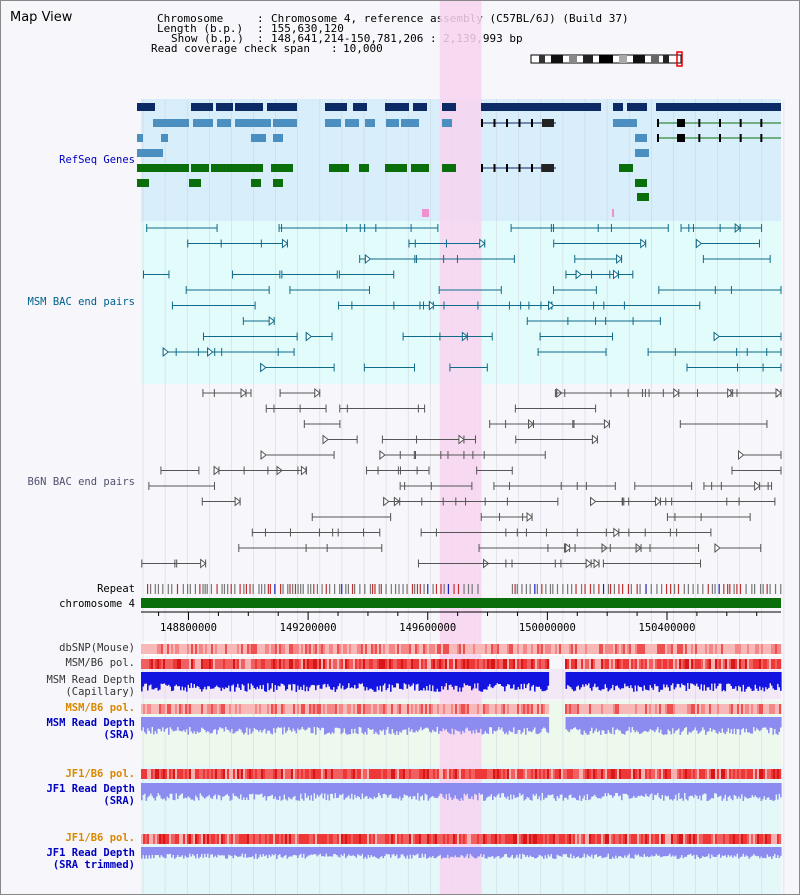 The width and height of the screenshot is (800, 895). I want to click on refseq-exon-block-d, so click(681, 138).